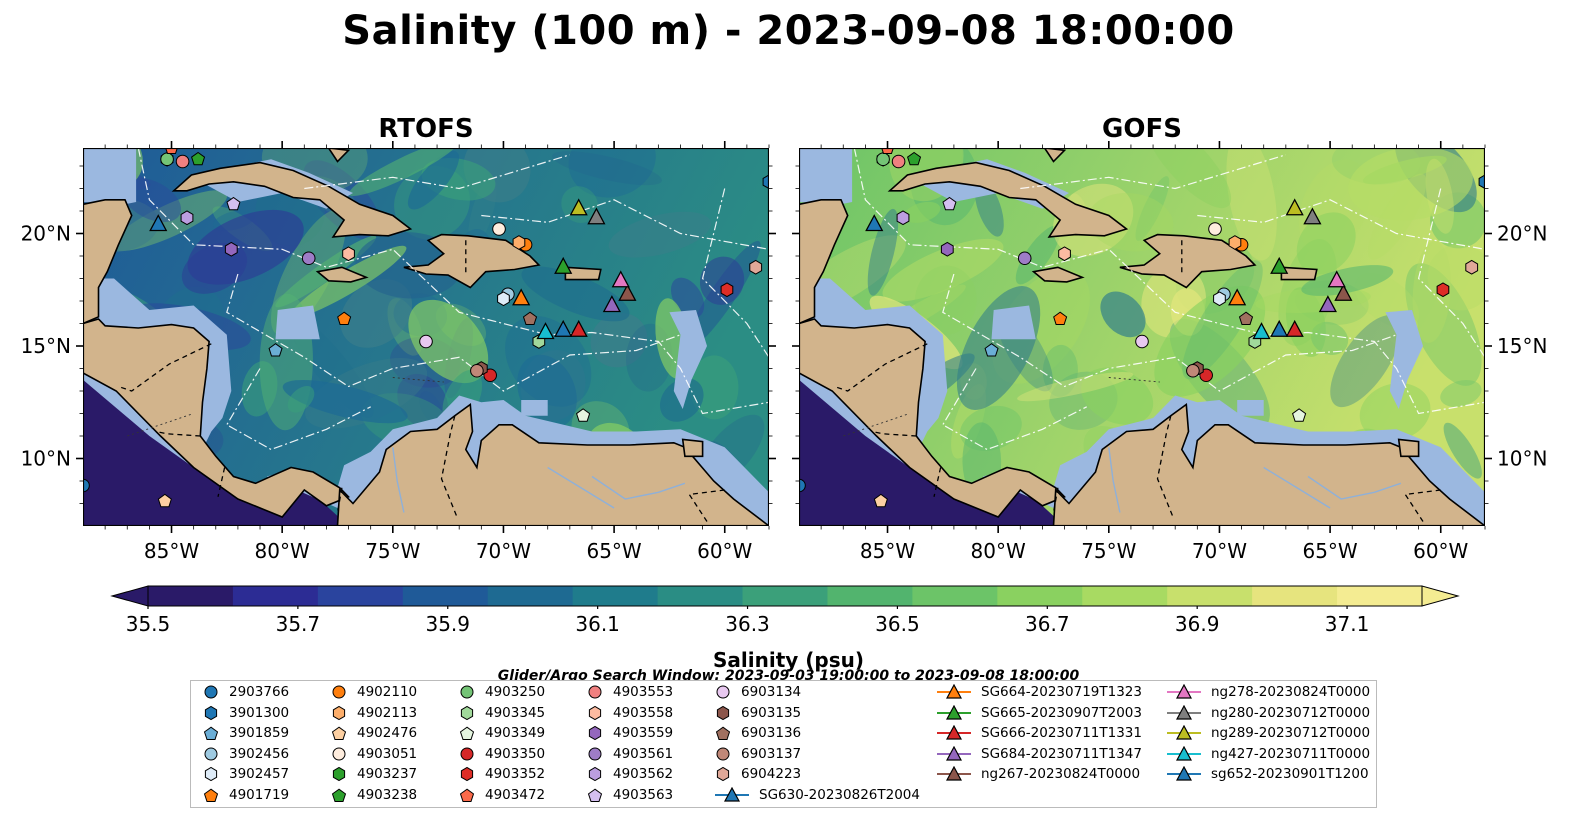 The height and width of the screenshot is (827, 1577). What do you see at coordinates (246, 754) in the screenshot?
I see `legend-entry-3902456: 3902456` at bounding box center [246, 754].